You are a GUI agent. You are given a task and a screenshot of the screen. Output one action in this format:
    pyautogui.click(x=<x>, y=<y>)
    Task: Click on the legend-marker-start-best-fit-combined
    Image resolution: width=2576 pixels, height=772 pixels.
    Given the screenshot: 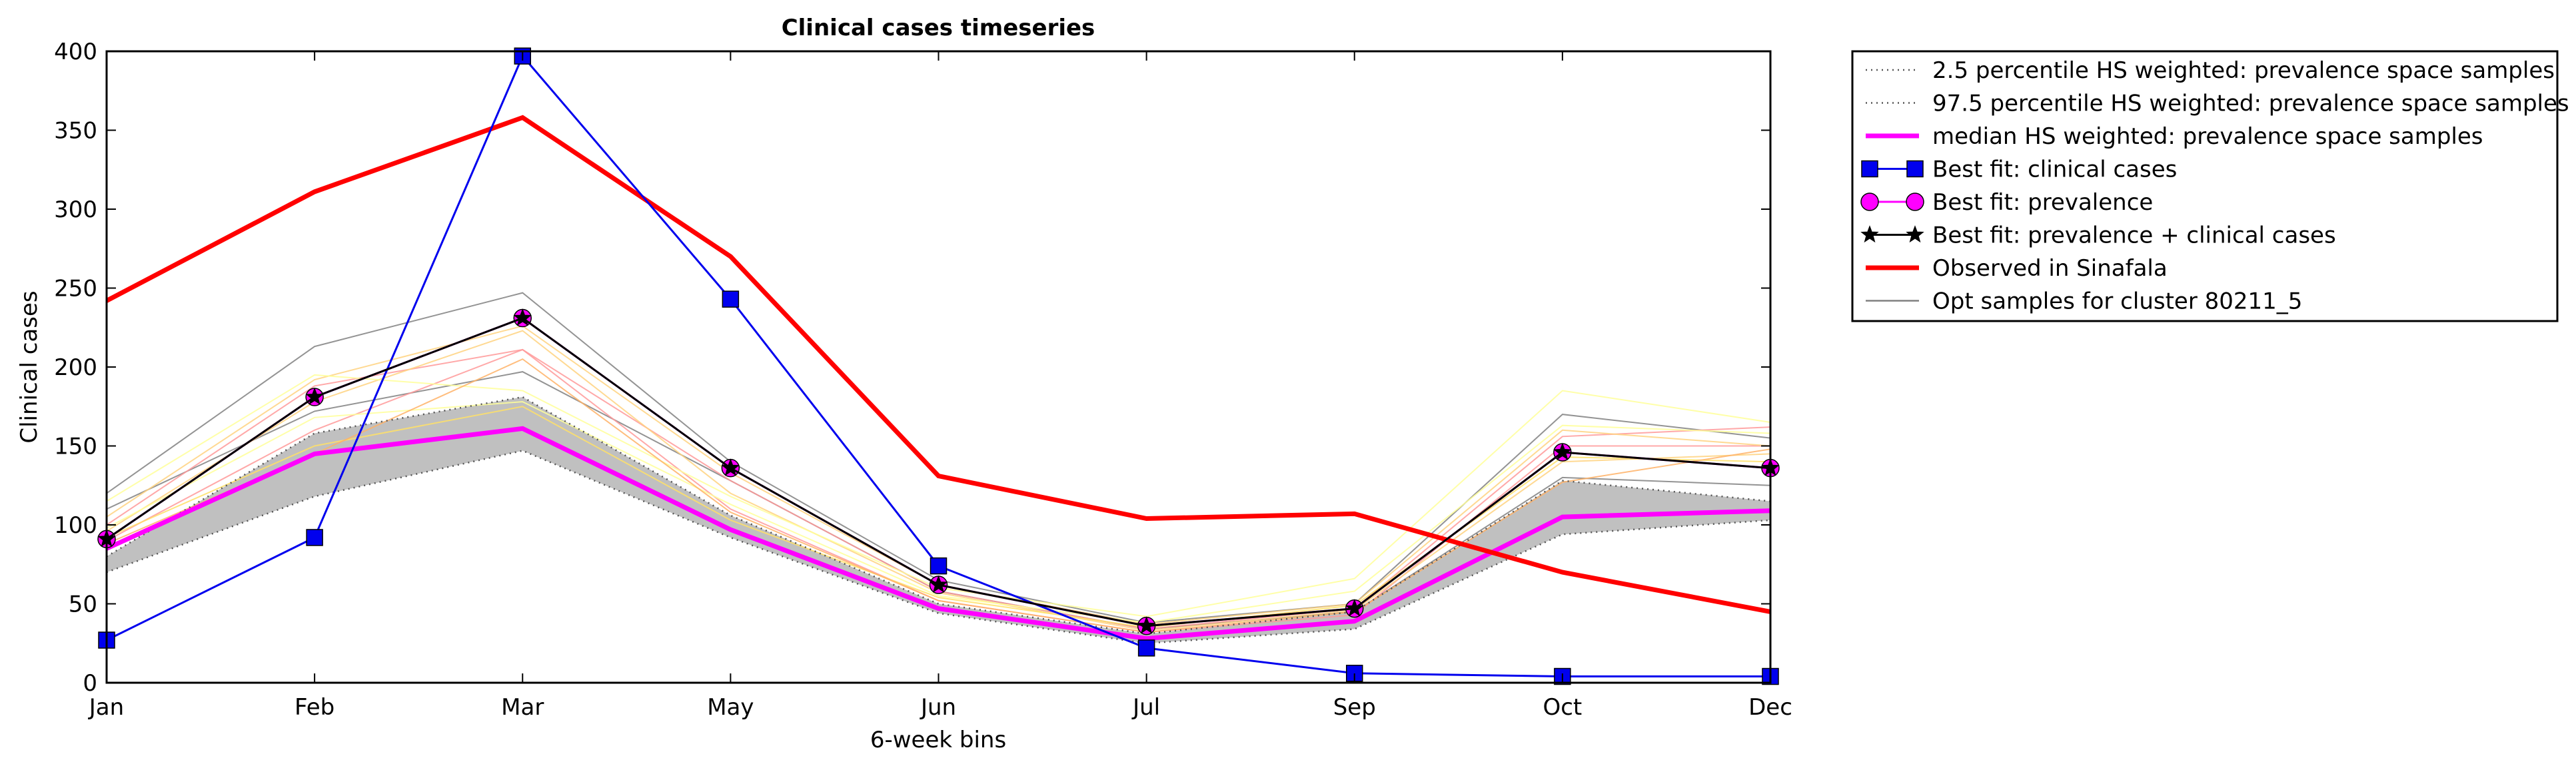 What is the action you would take?
    pyautogui.click(x=1870, y=234)
    